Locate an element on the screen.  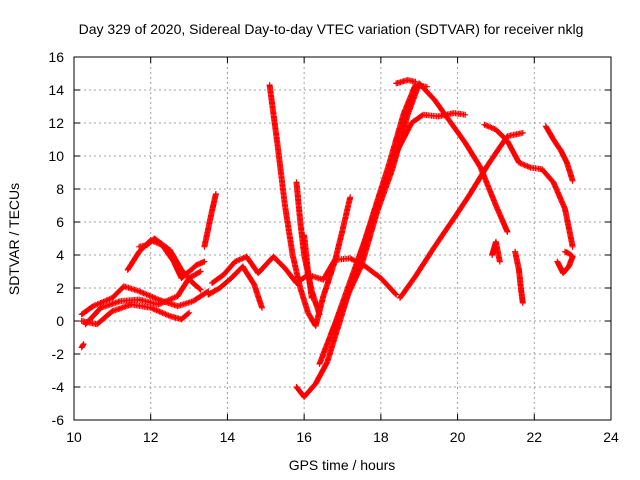
series-track-v is located at coordinates (565, 262).